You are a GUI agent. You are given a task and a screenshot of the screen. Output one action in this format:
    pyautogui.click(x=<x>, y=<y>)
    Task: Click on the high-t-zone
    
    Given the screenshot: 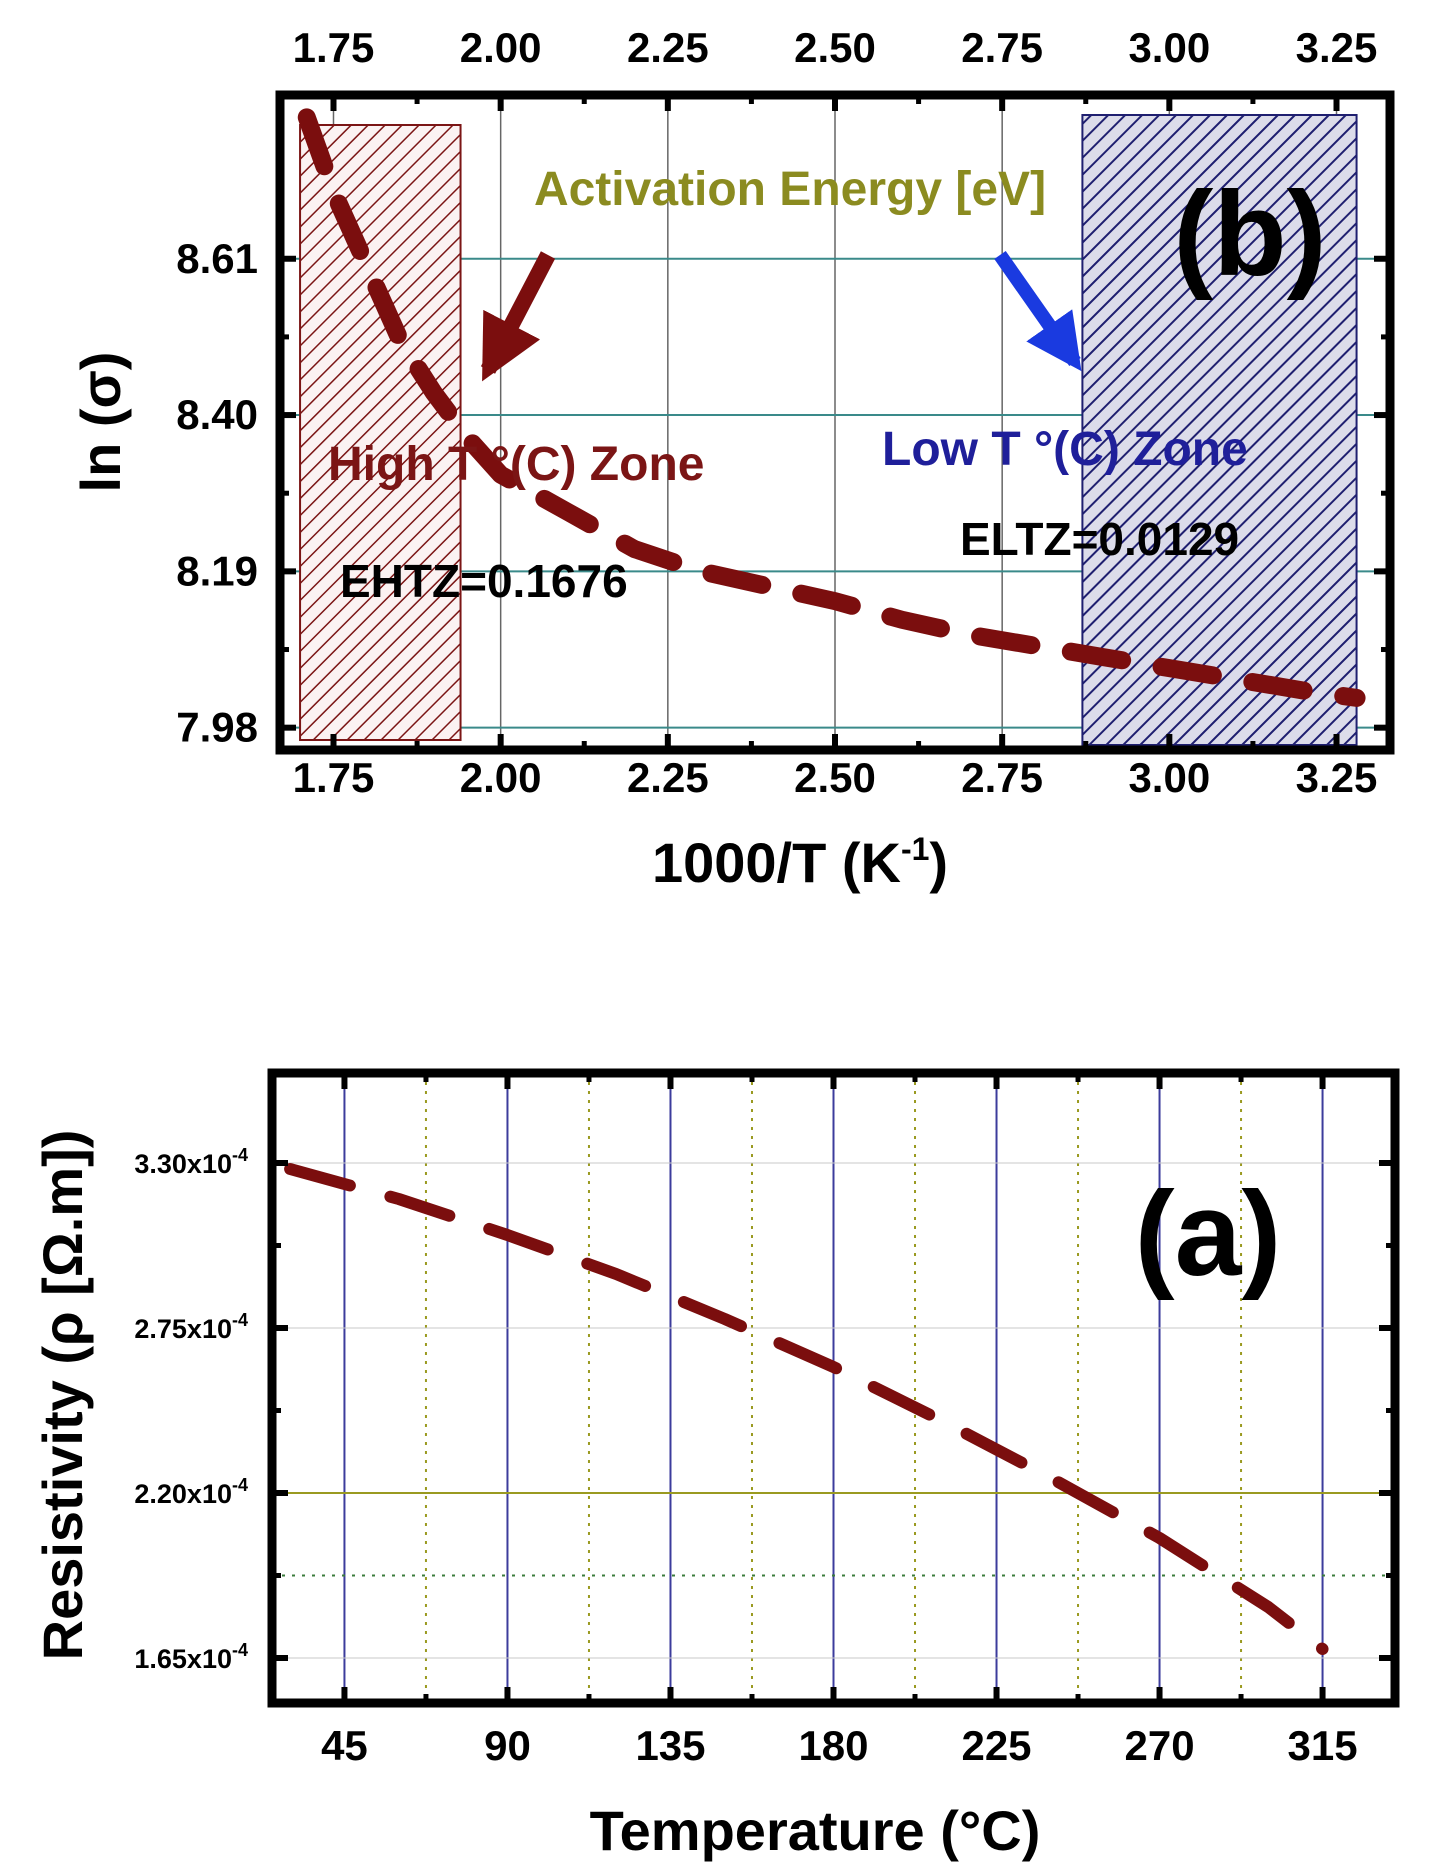 What is the action you would take?
    pyautogui.click(x=380, y=432)
    